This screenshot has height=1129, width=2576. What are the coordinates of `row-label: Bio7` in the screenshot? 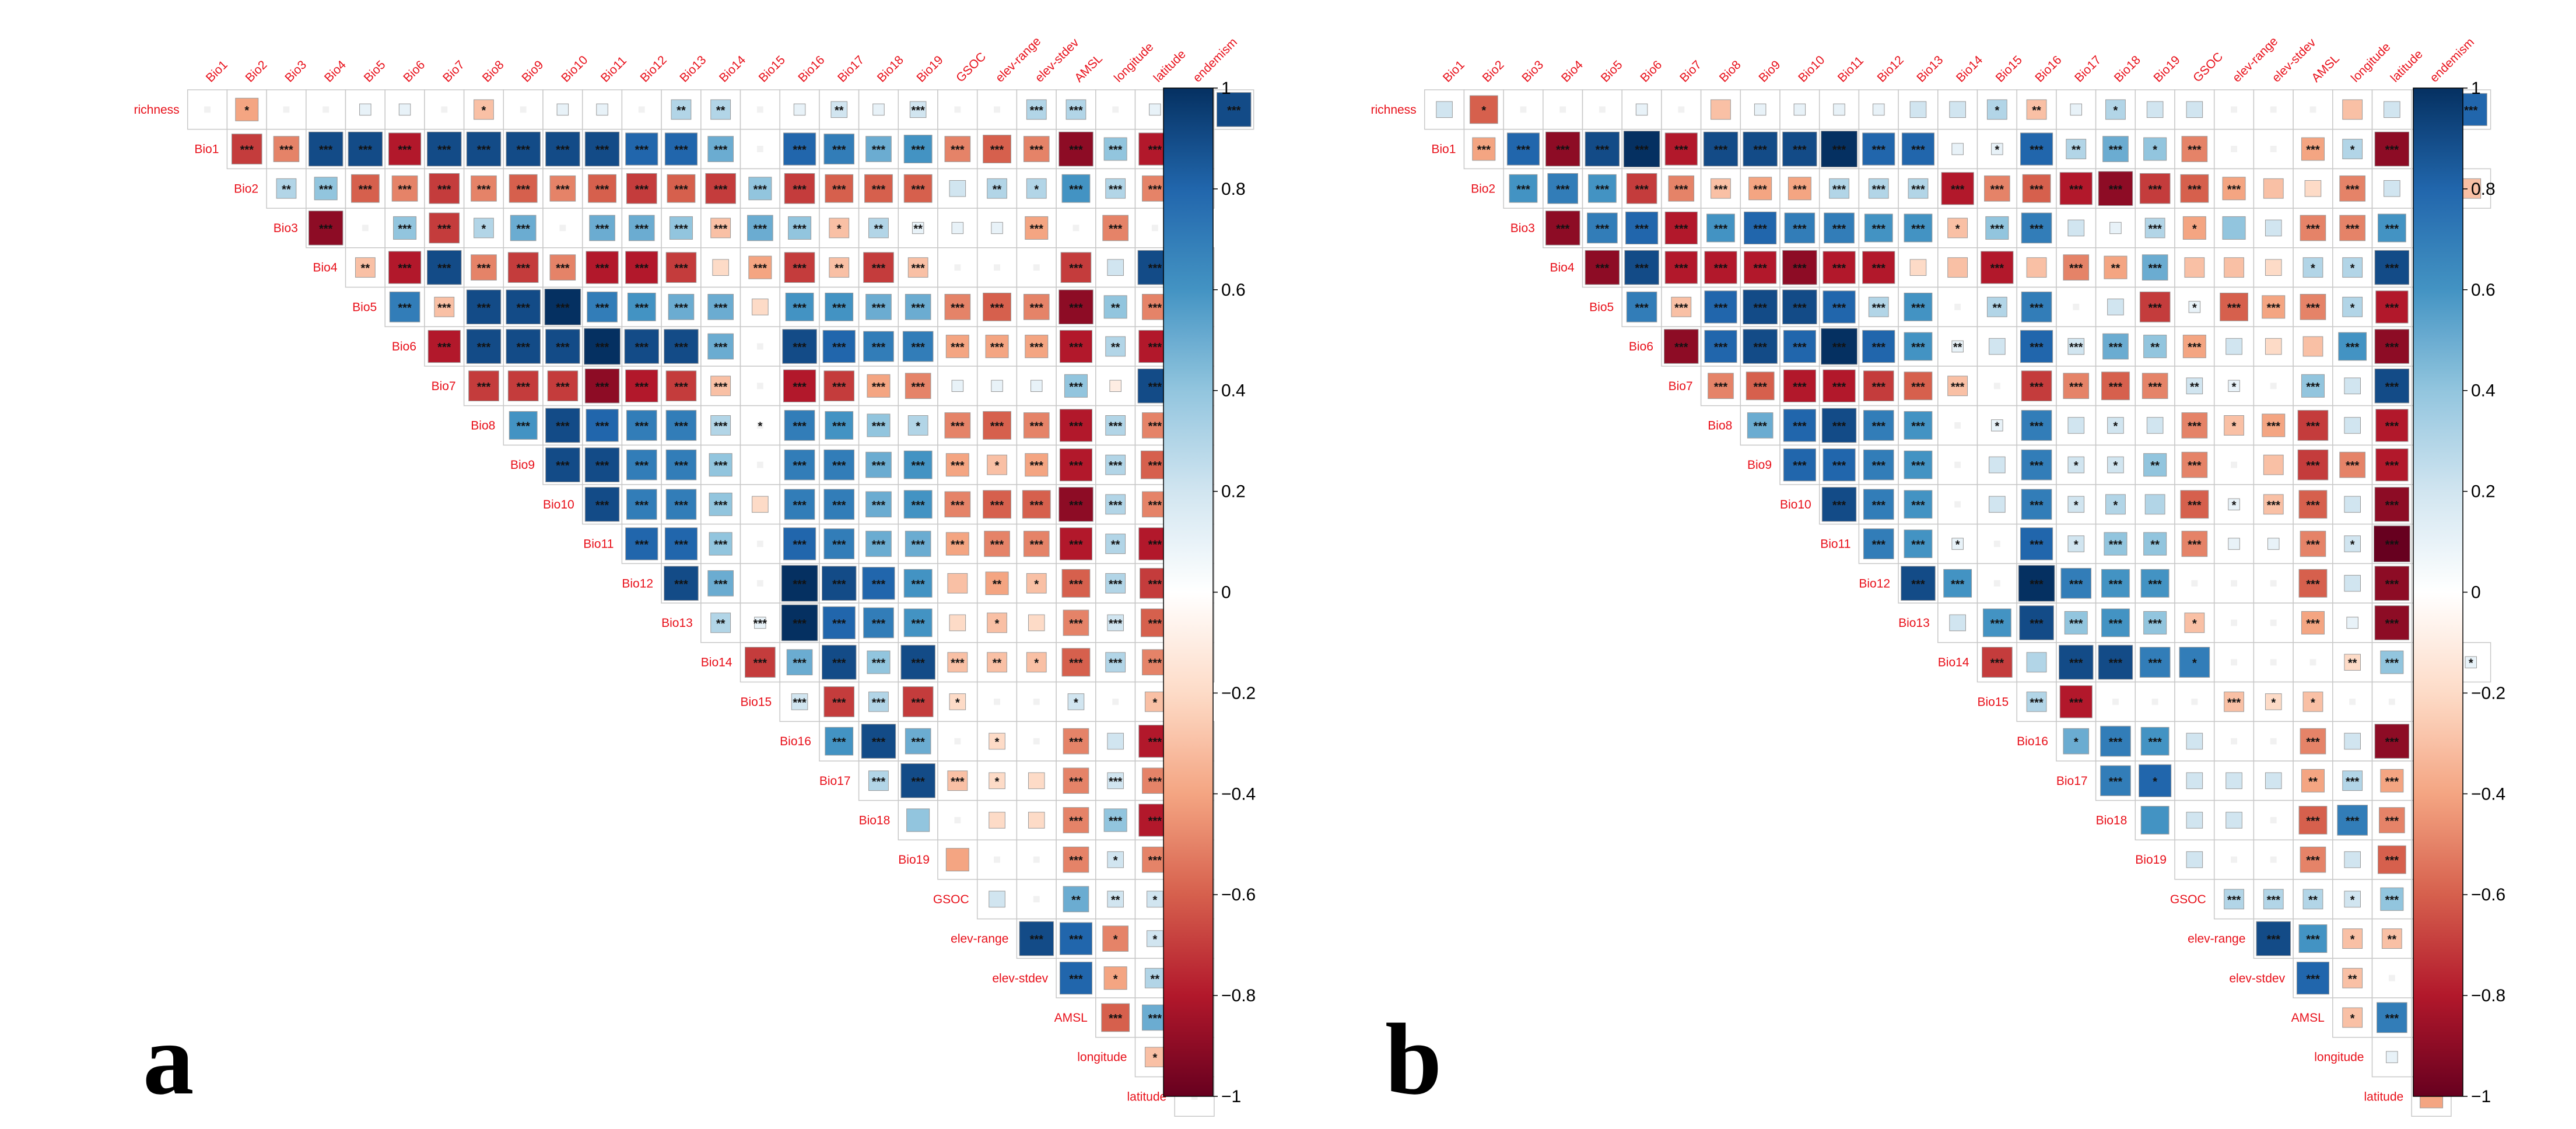 It's located at (444, 387).